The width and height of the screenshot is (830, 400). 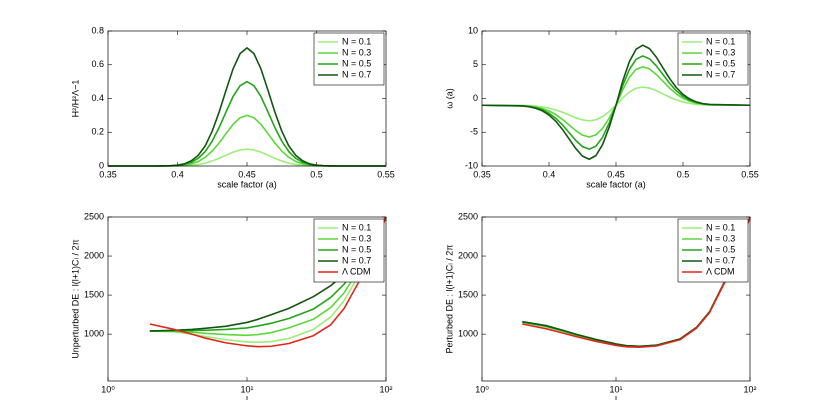 What do you see at coordinates (449, 299) in the screenshot?
I see `y-axis-label: Perturbed DE : l(l+1)Cₗ / 2π` at bounding box center [449, 299].